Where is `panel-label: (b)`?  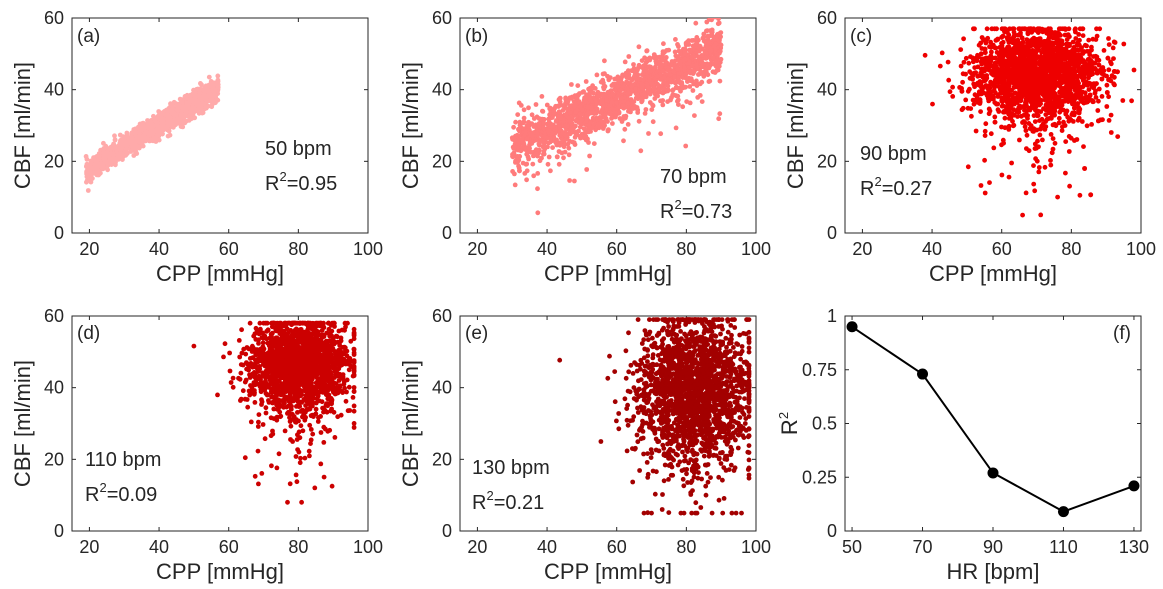
panel-label: (b) is located at coordinates (476, 36).